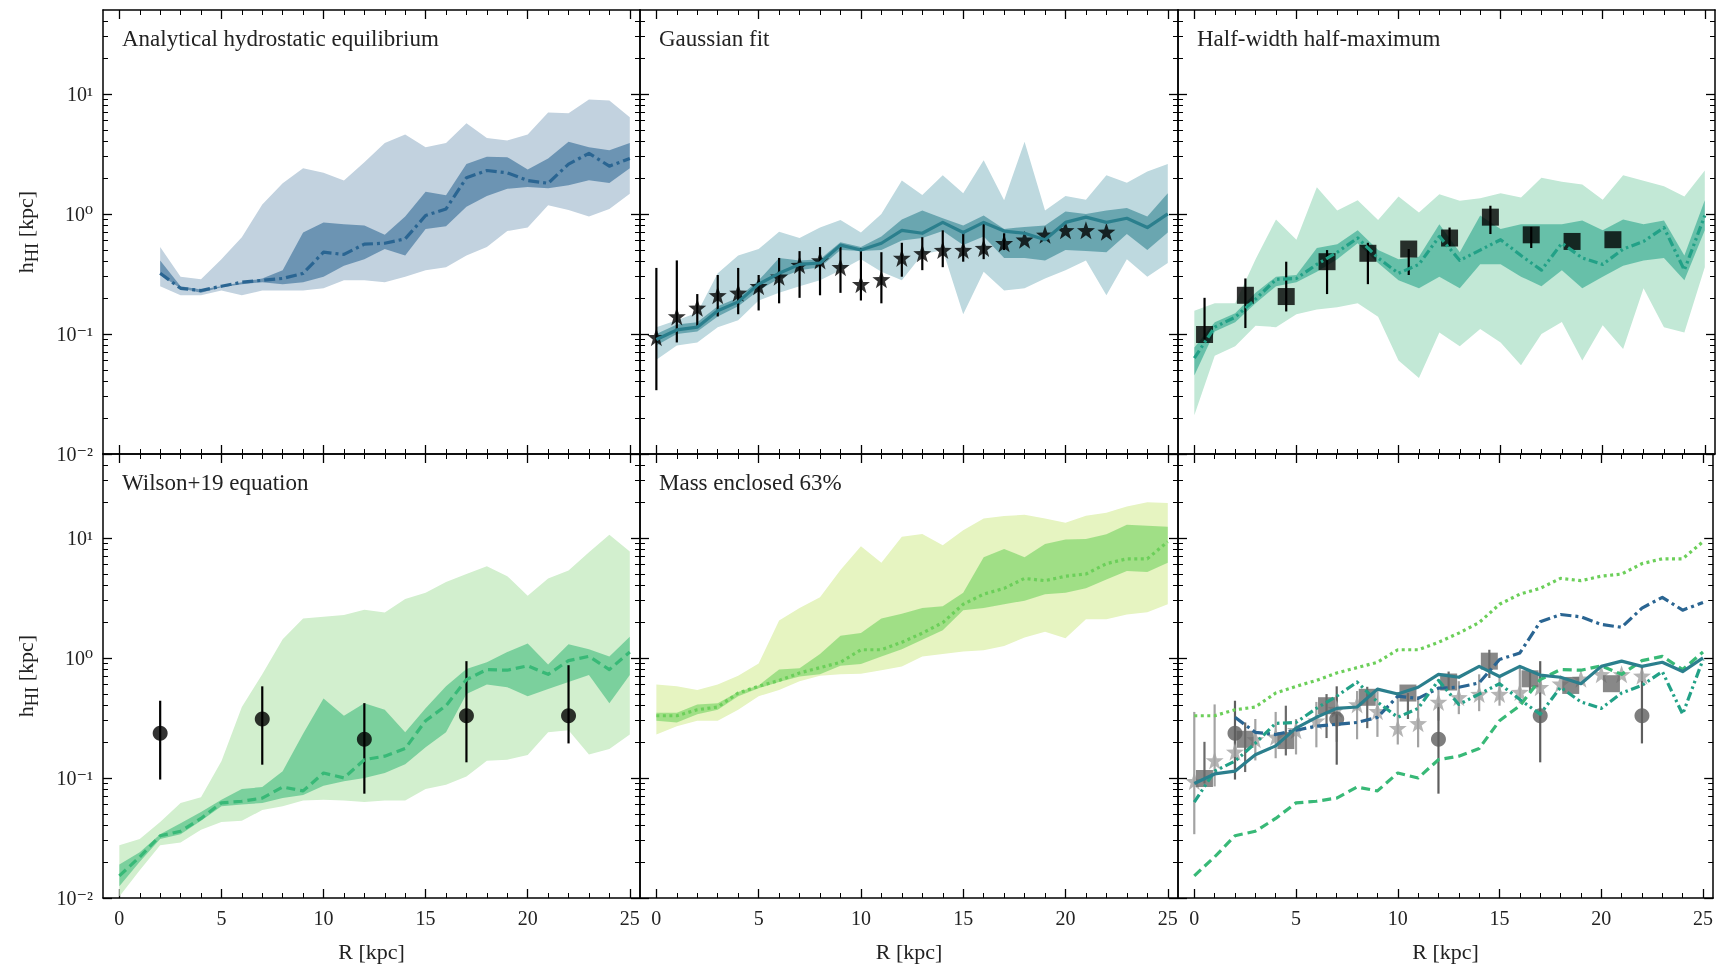 This screenshot has height=966, width=1716. Describe the element at coordinates (715, 38) in the screenshot. I see `text: Gaussian fit` at that location.